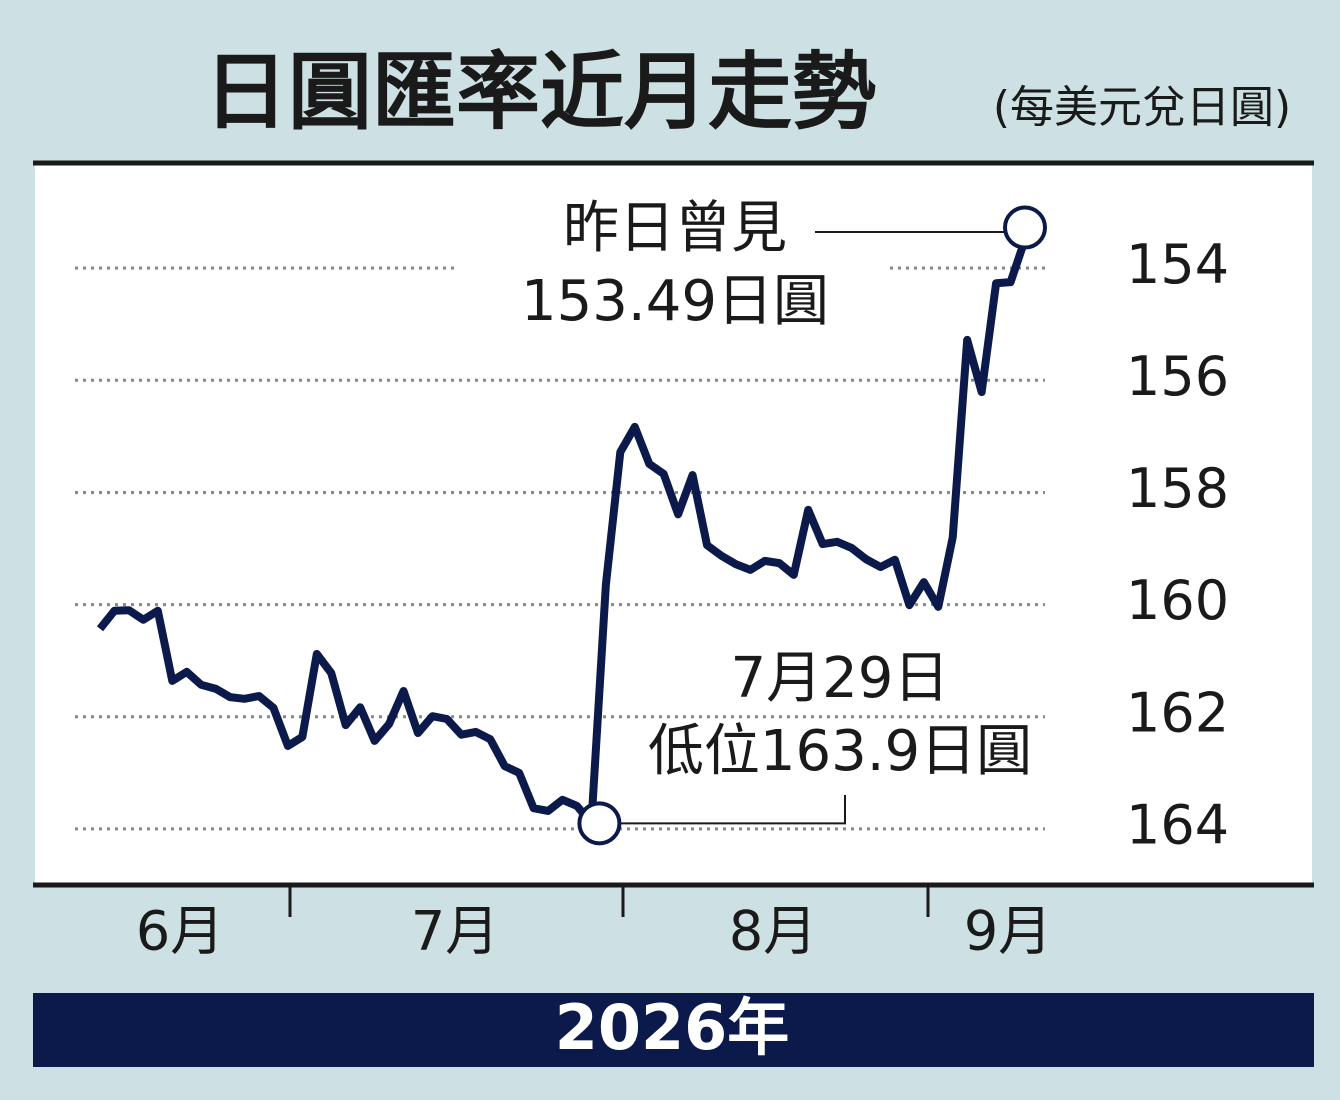 The height and width of the screenshot is (1100, 1340). What do you see at coordinates (718, 810) in the screenshot?
I see `leader-line` at bounding box center [718, 810].